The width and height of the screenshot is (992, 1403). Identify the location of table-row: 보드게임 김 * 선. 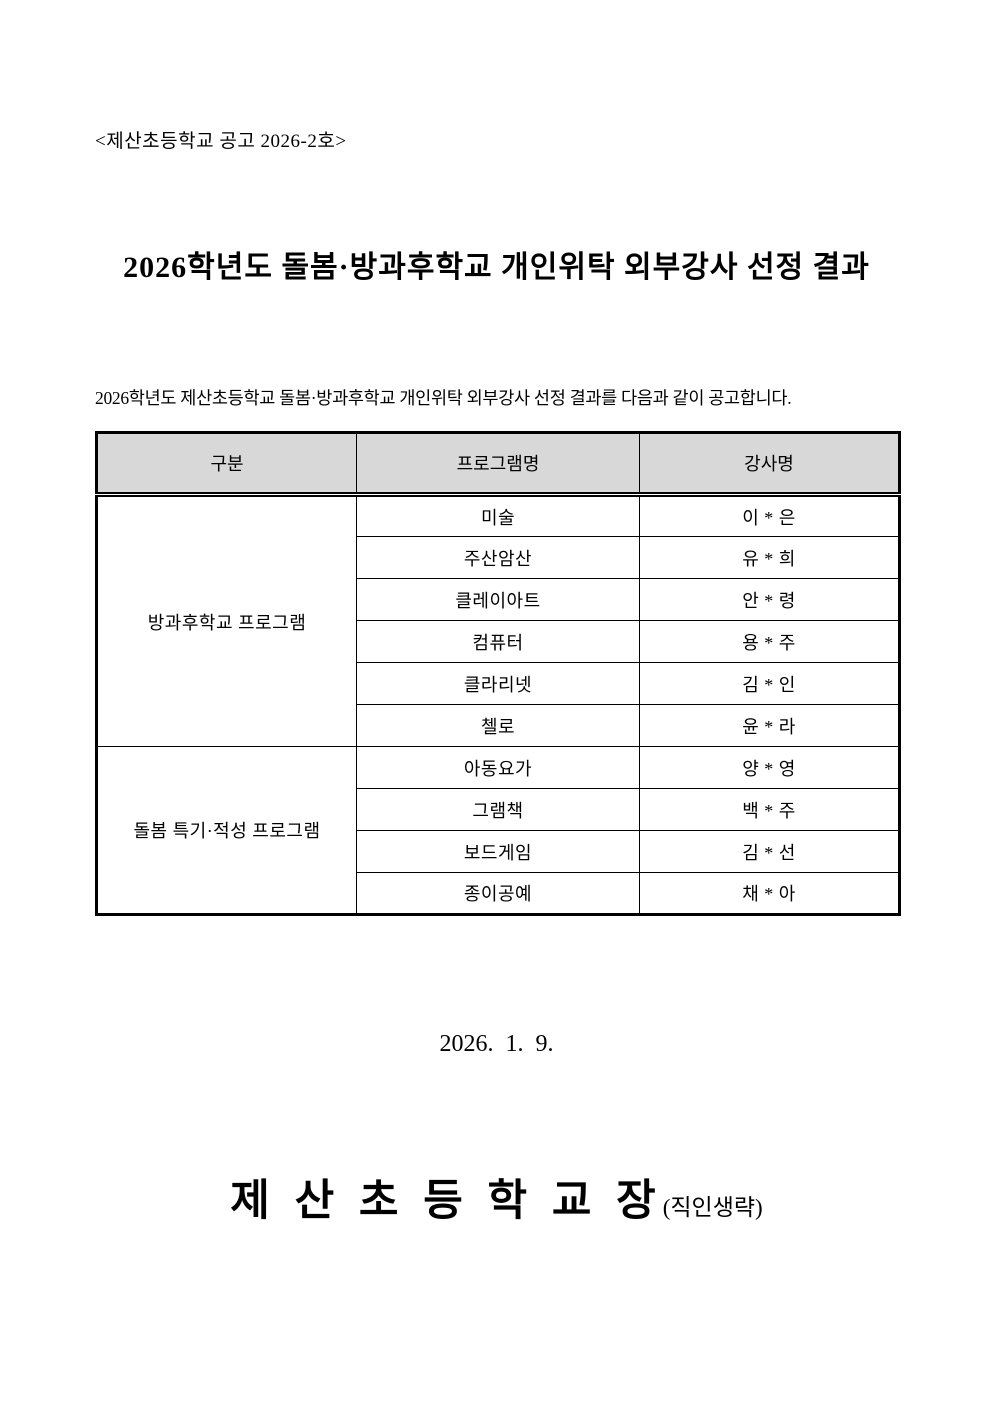
(498, 851).